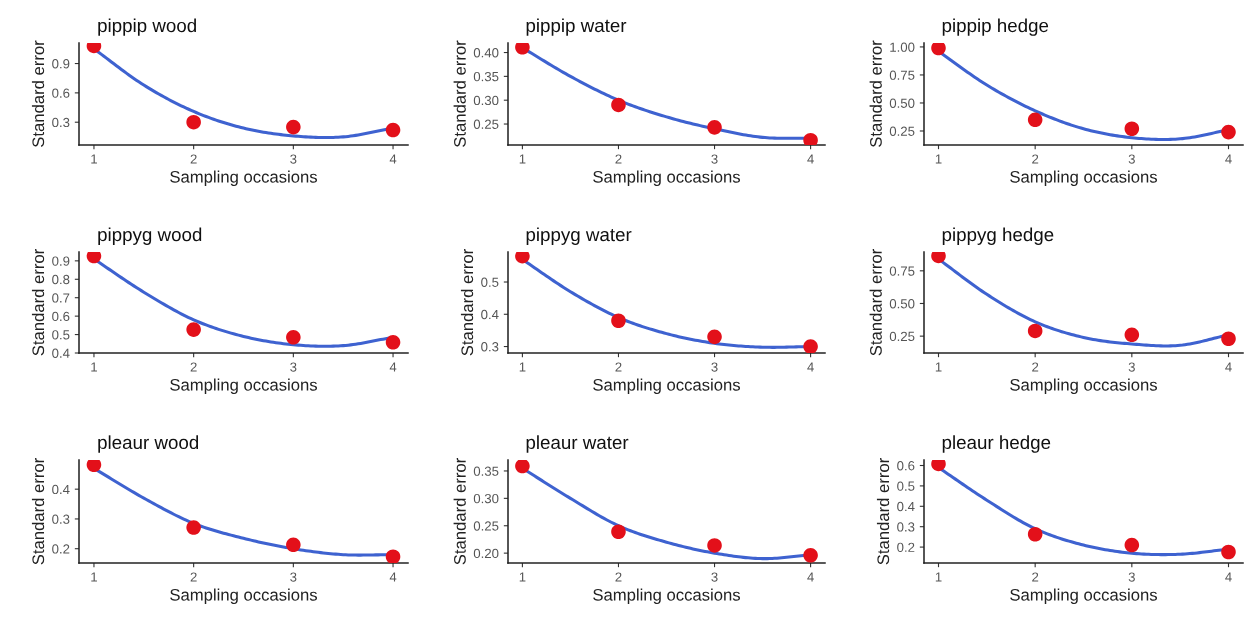 The width and height of the screenshot is (1250, 624). I want to click on chart-title: pippip hedge, so click(995, 27).